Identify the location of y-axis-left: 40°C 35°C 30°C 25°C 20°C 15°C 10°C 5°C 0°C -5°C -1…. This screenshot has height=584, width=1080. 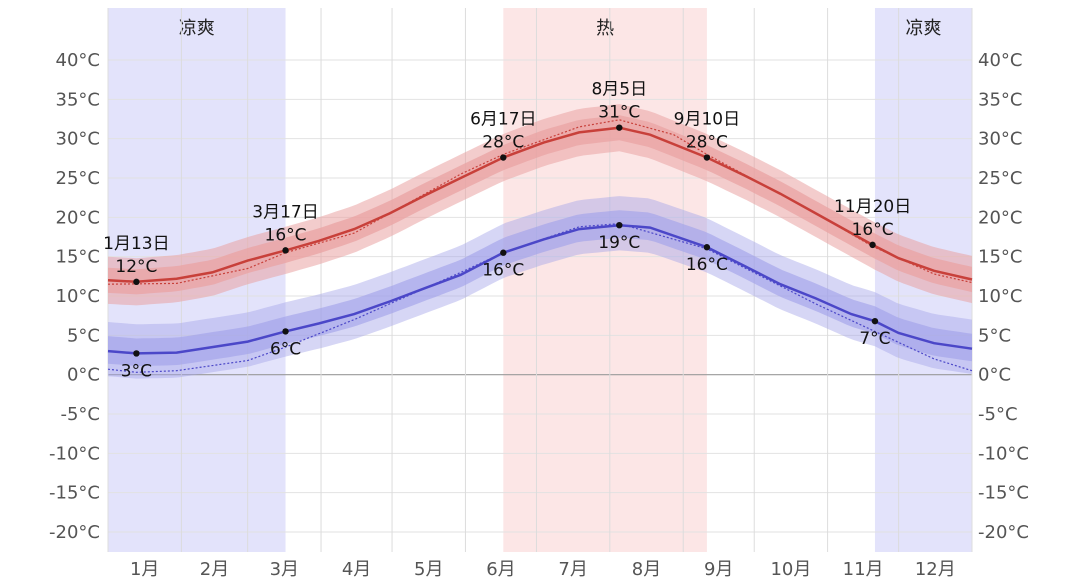
(74, 296).